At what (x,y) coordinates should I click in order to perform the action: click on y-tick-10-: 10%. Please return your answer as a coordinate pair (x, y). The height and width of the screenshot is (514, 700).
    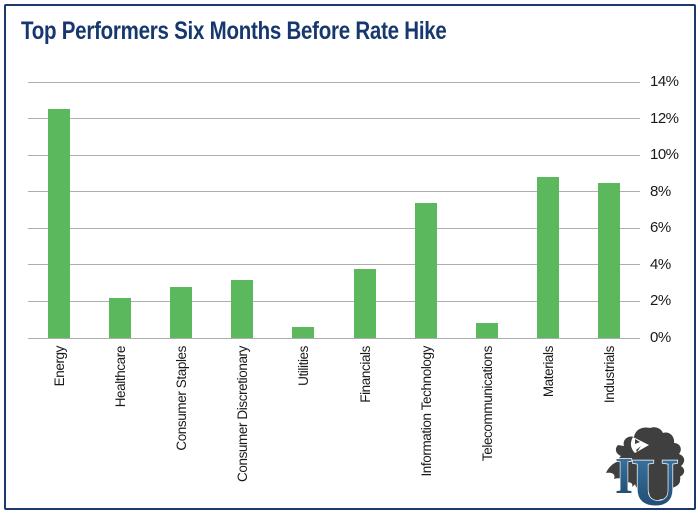
    Looking at the image, I should click on (664, 155).